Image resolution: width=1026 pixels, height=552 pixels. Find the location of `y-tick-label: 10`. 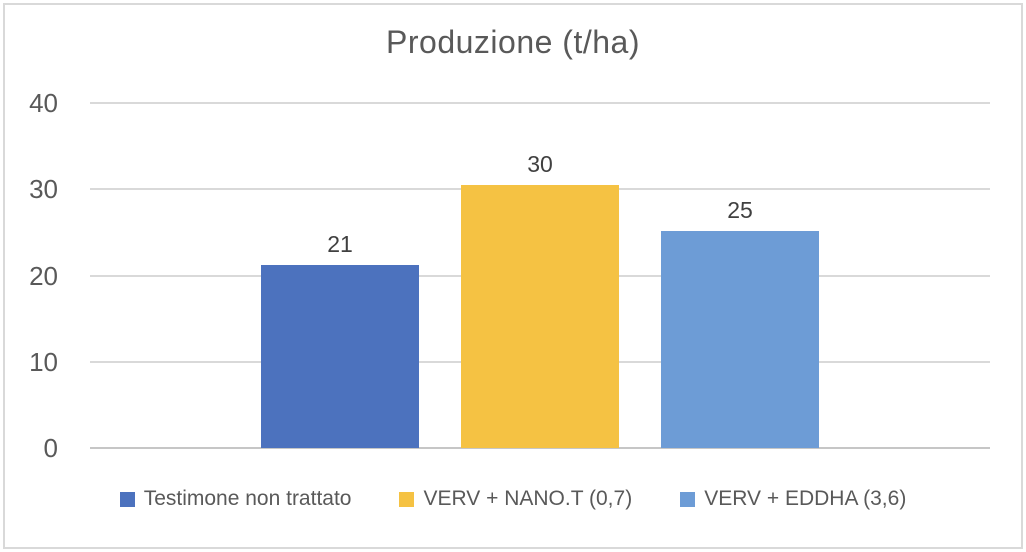

y-tick-label: 10 is located at coordinates (43, 361).